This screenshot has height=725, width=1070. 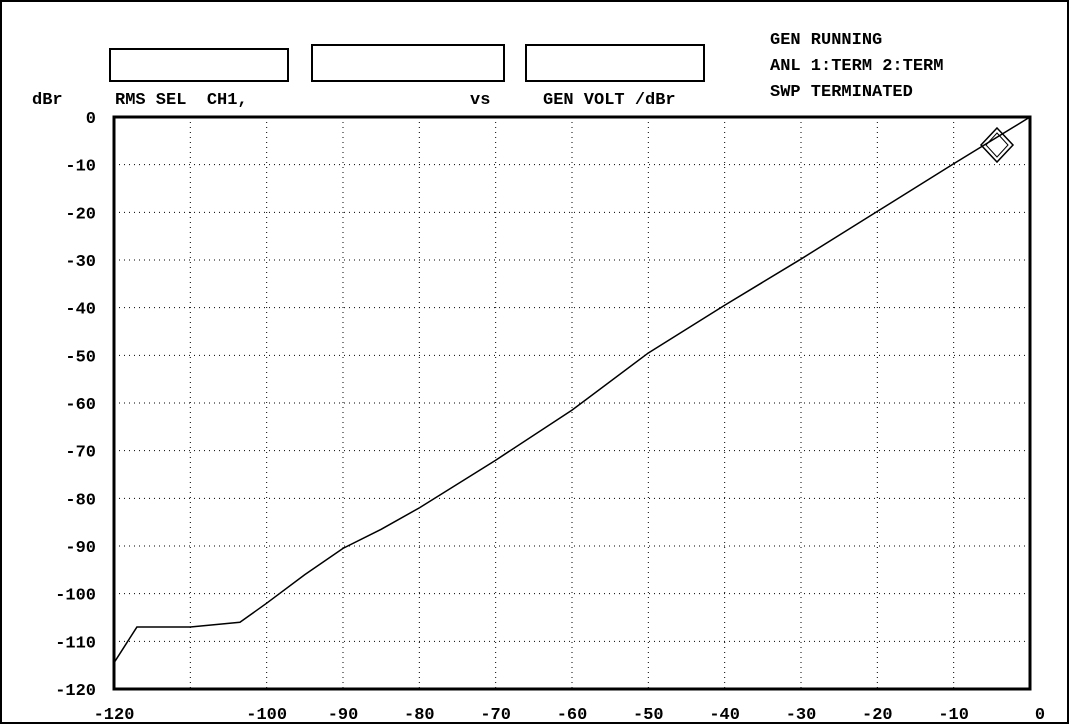 What do you see at coordinates (181, 100) in the screenshot?
I see `title: RMS SEL CH1,` at bounding box center [181, 100].